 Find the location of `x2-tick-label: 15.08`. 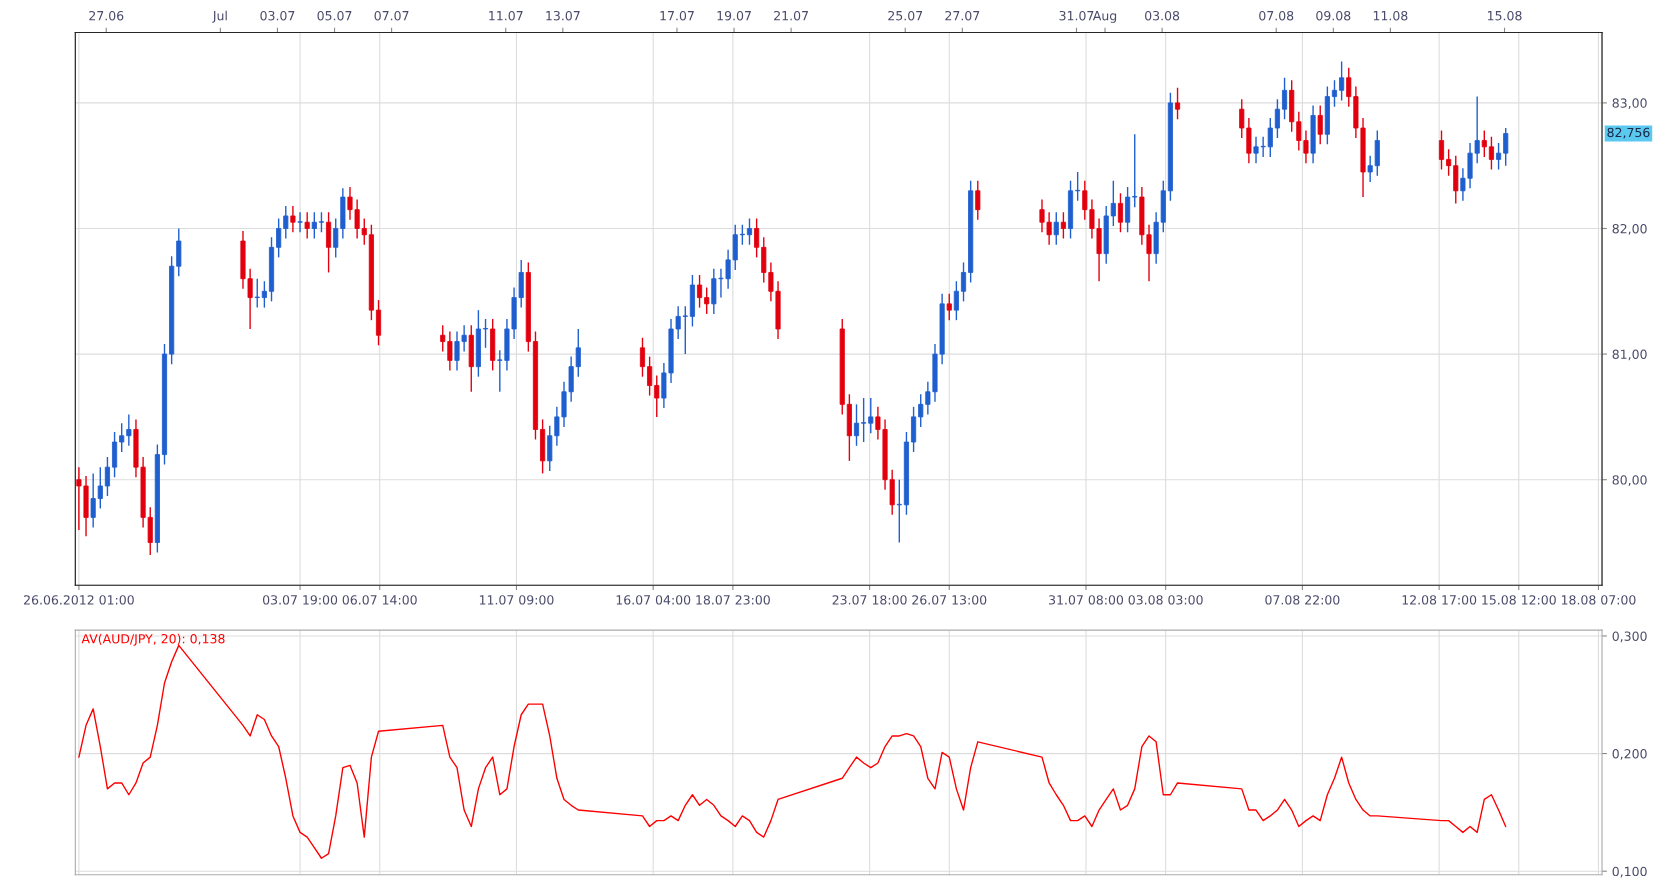

x2-tick-label: 15.08 is located at coordinates (1505, 15).